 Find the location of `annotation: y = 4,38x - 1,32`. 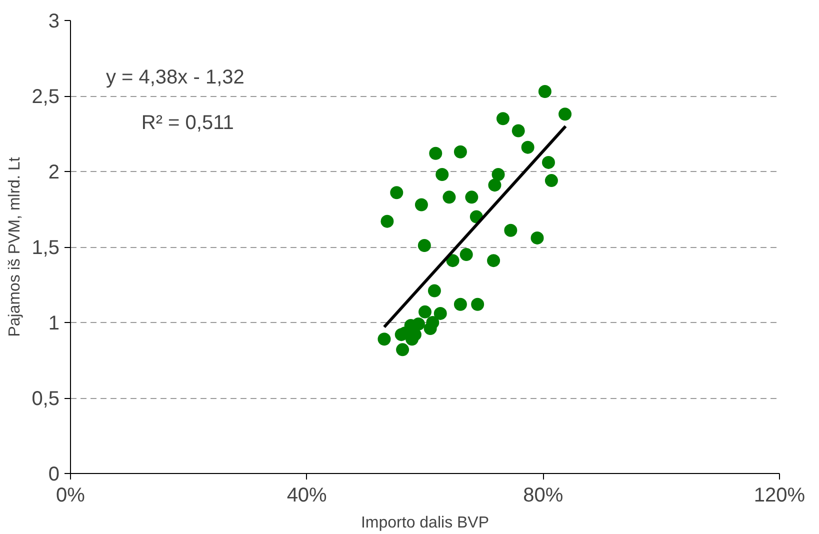

annotation: y = 4,38x - 1,32 is located at coordinates (175, 77).